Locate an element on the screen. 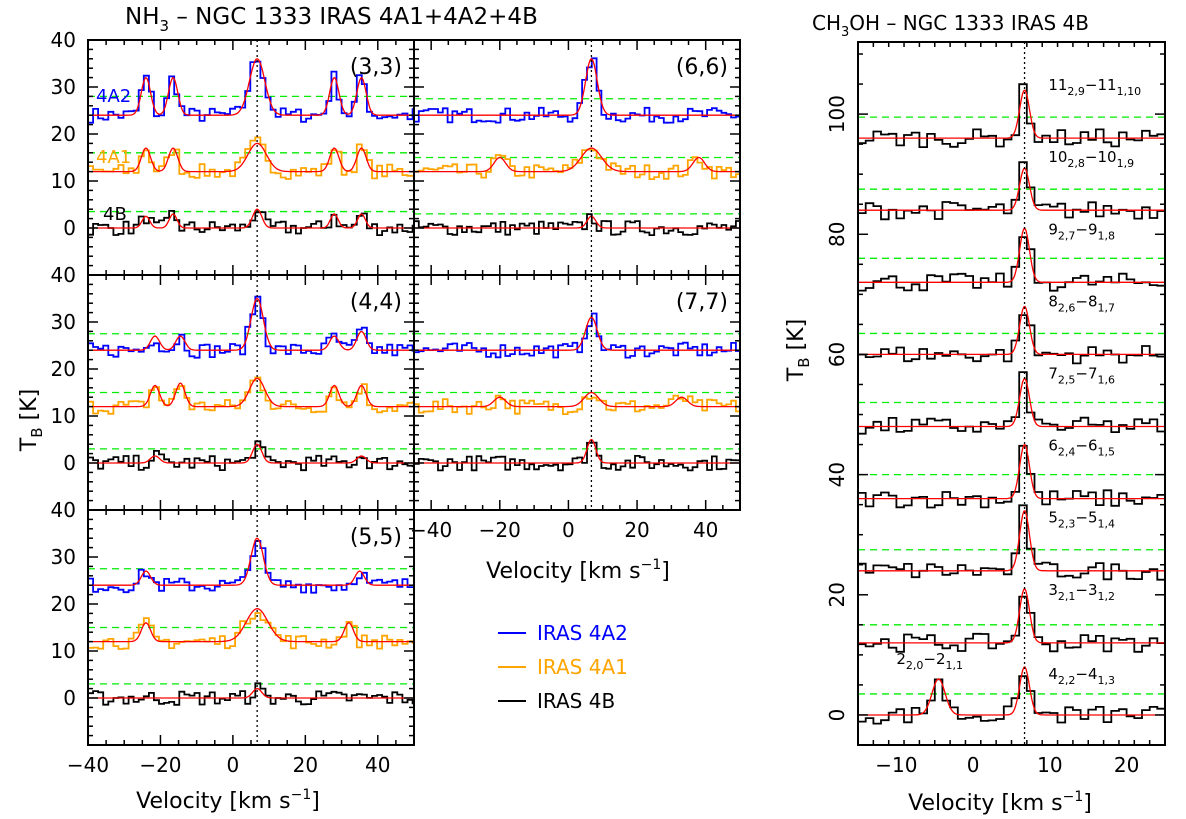 This screenshot has height=819, width=1186. panel-frame is located at coordinates (577, 392).